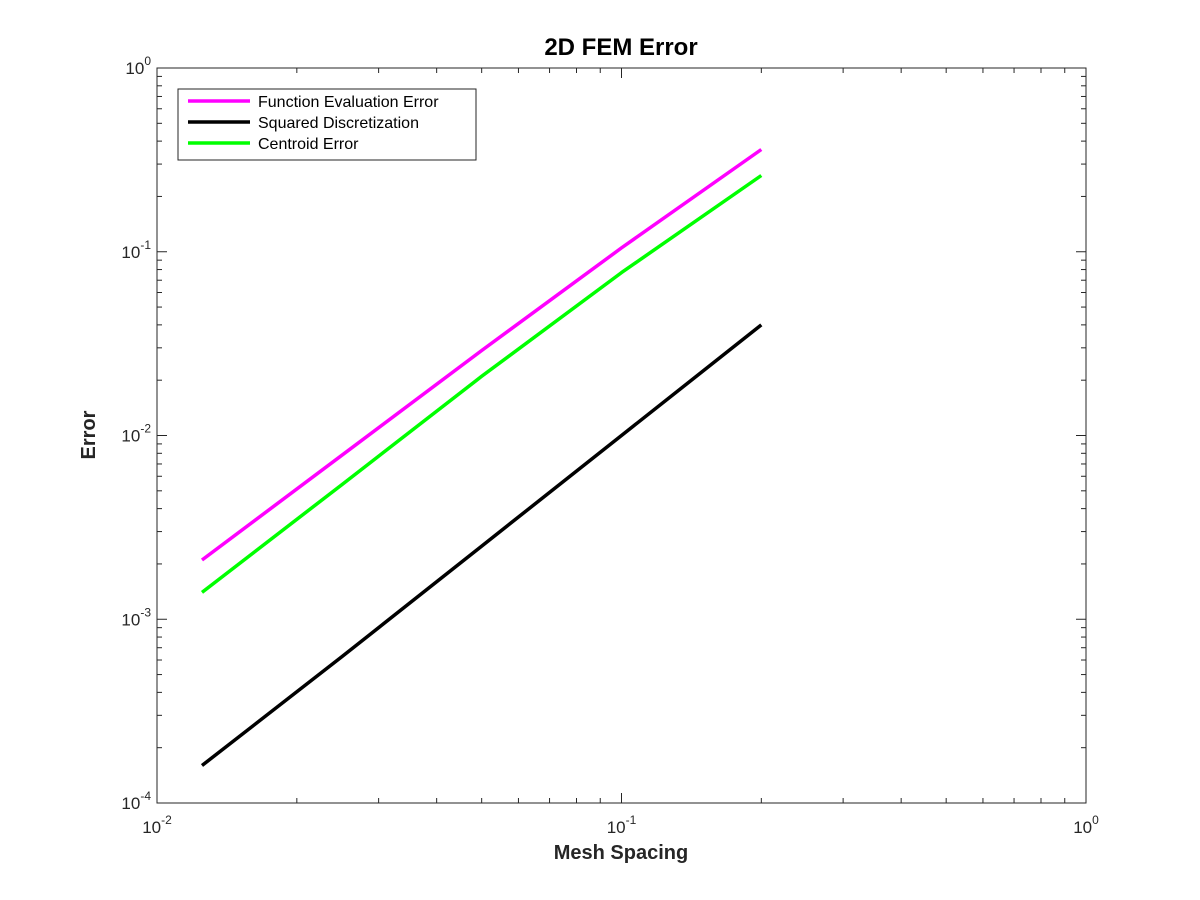 The image size is (1200, 900). I want to click on y-axis-label: Error, so click(89, 434).